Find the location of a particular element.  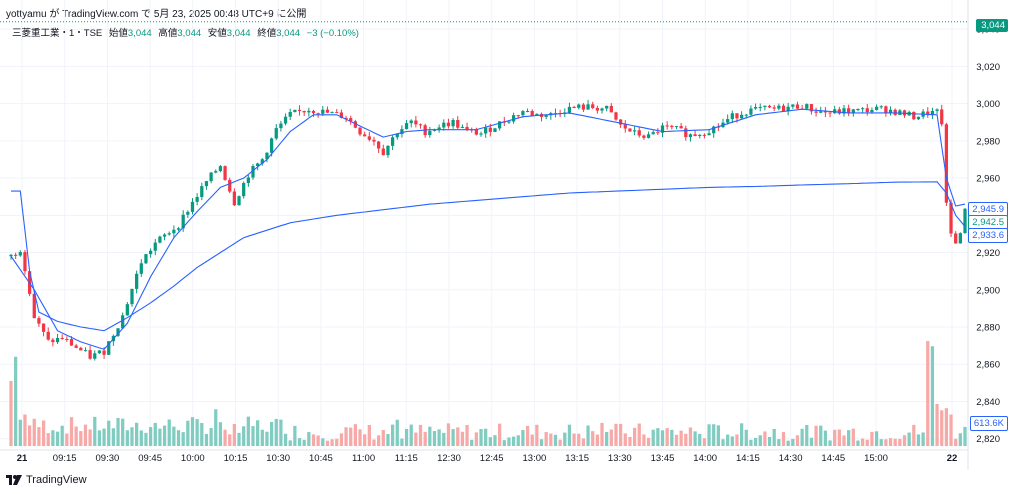

x-tick-label: 13:15 is located at coordinates (577, 458).